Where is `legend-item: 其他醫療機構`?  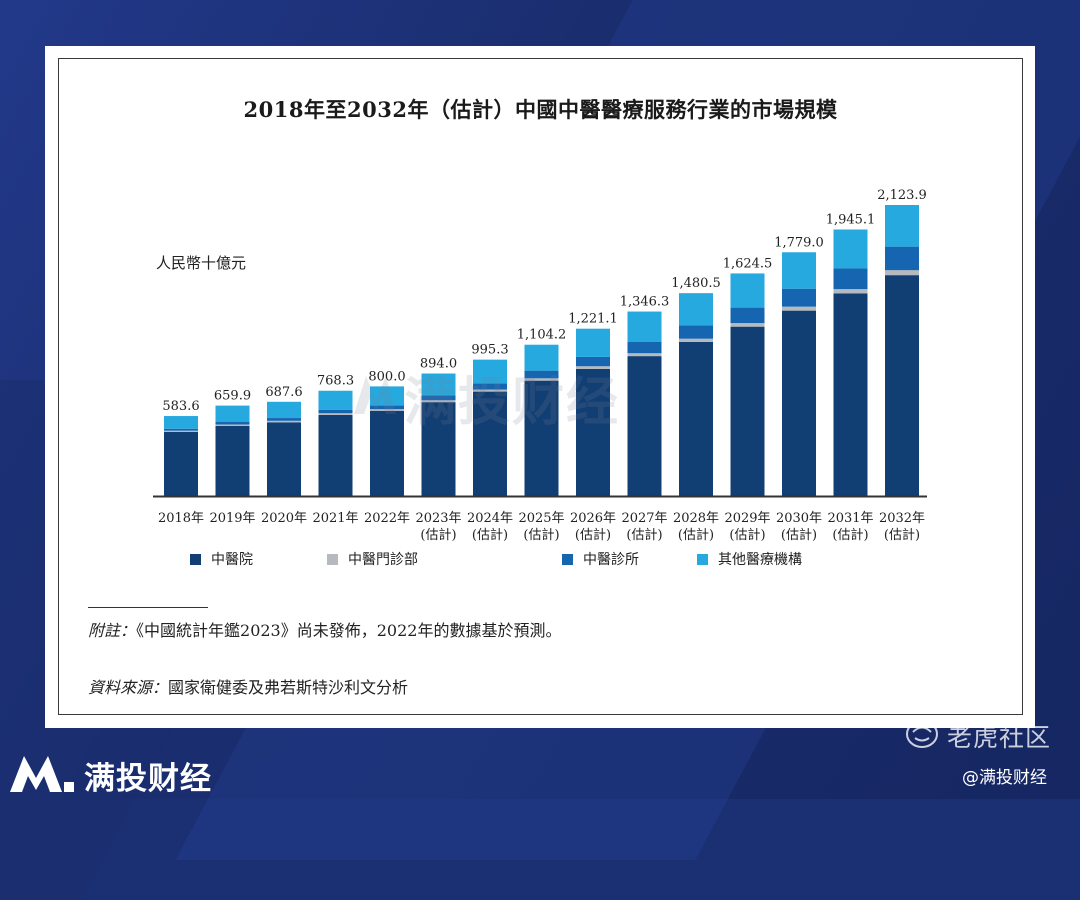
legend-item: 其他醫療機構 is located at coordinates (749, 559).